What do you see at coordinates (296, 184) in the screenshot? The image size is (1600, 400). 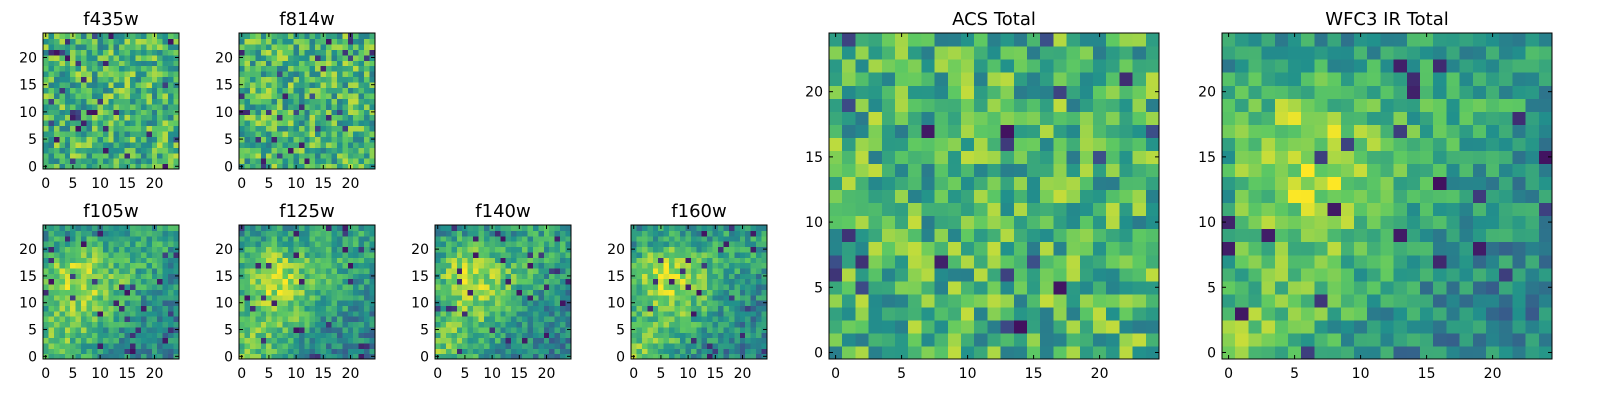 I see `x-tick-label: 10` at bounding box center [296, 184].